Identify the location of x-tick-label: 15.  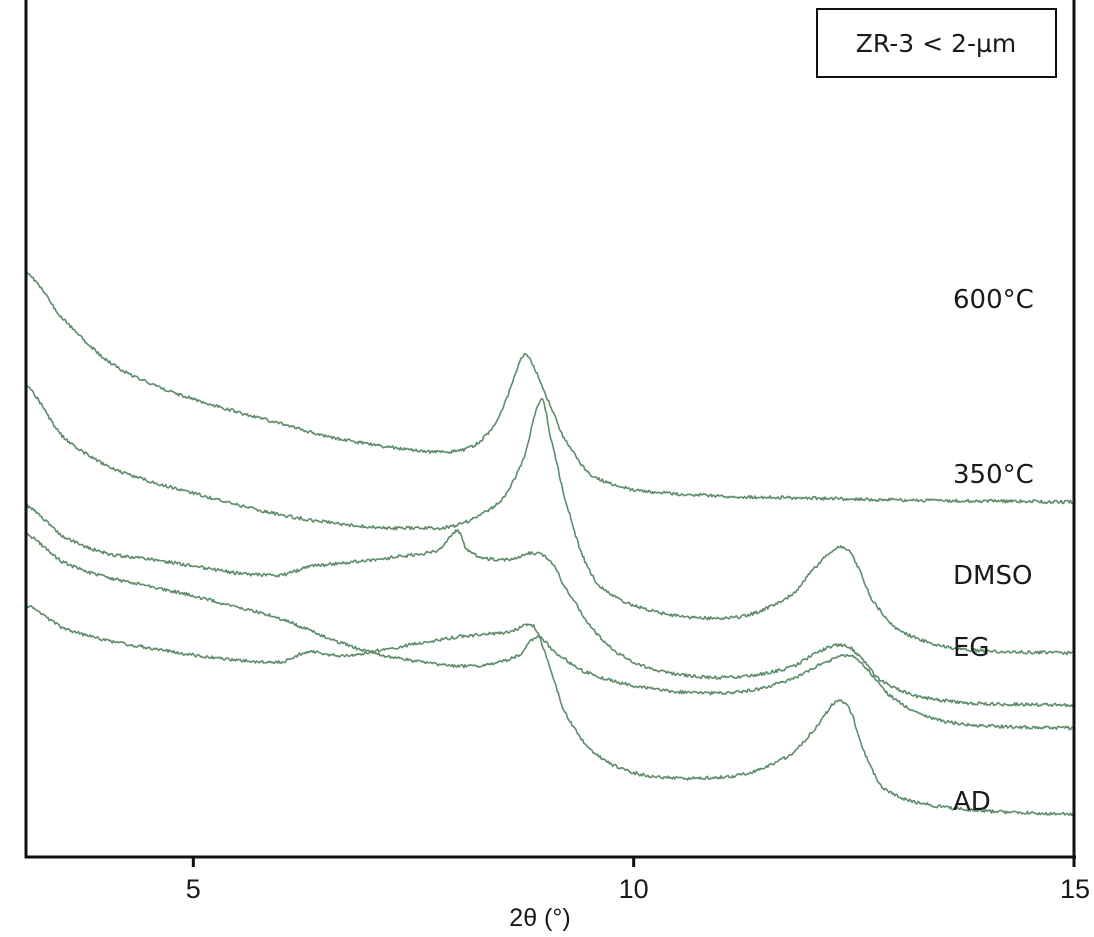
(1075, 889).